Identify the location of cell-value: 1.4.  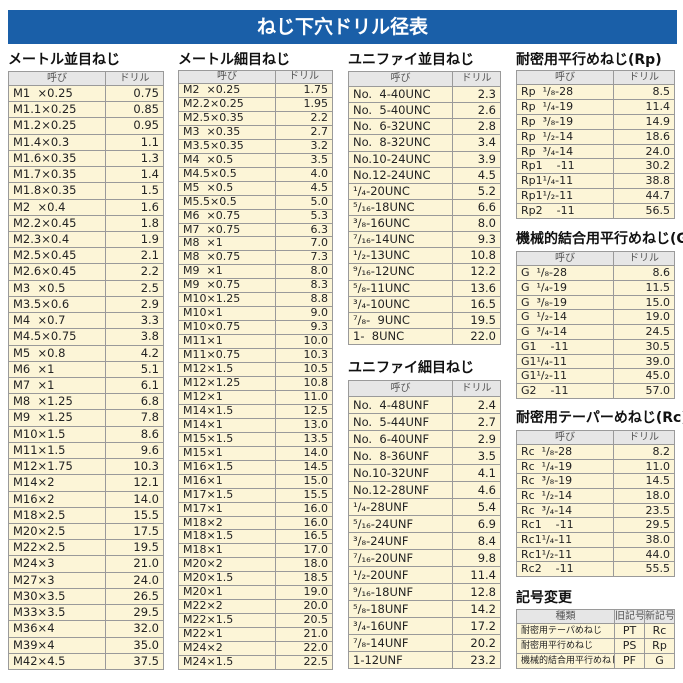
(134, 175).